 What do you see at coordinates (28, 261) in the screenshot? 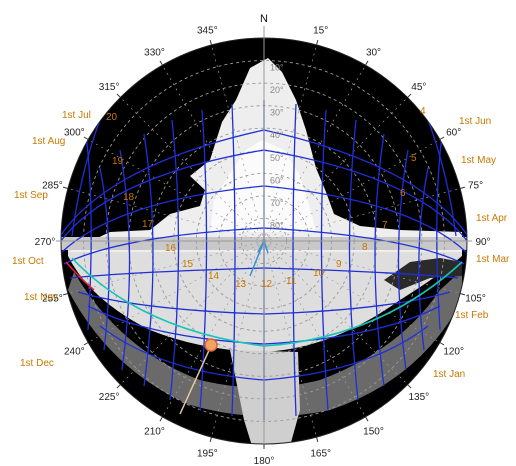
I see `date-label-oct: 1st Oct` at bounding box center [28, 261].